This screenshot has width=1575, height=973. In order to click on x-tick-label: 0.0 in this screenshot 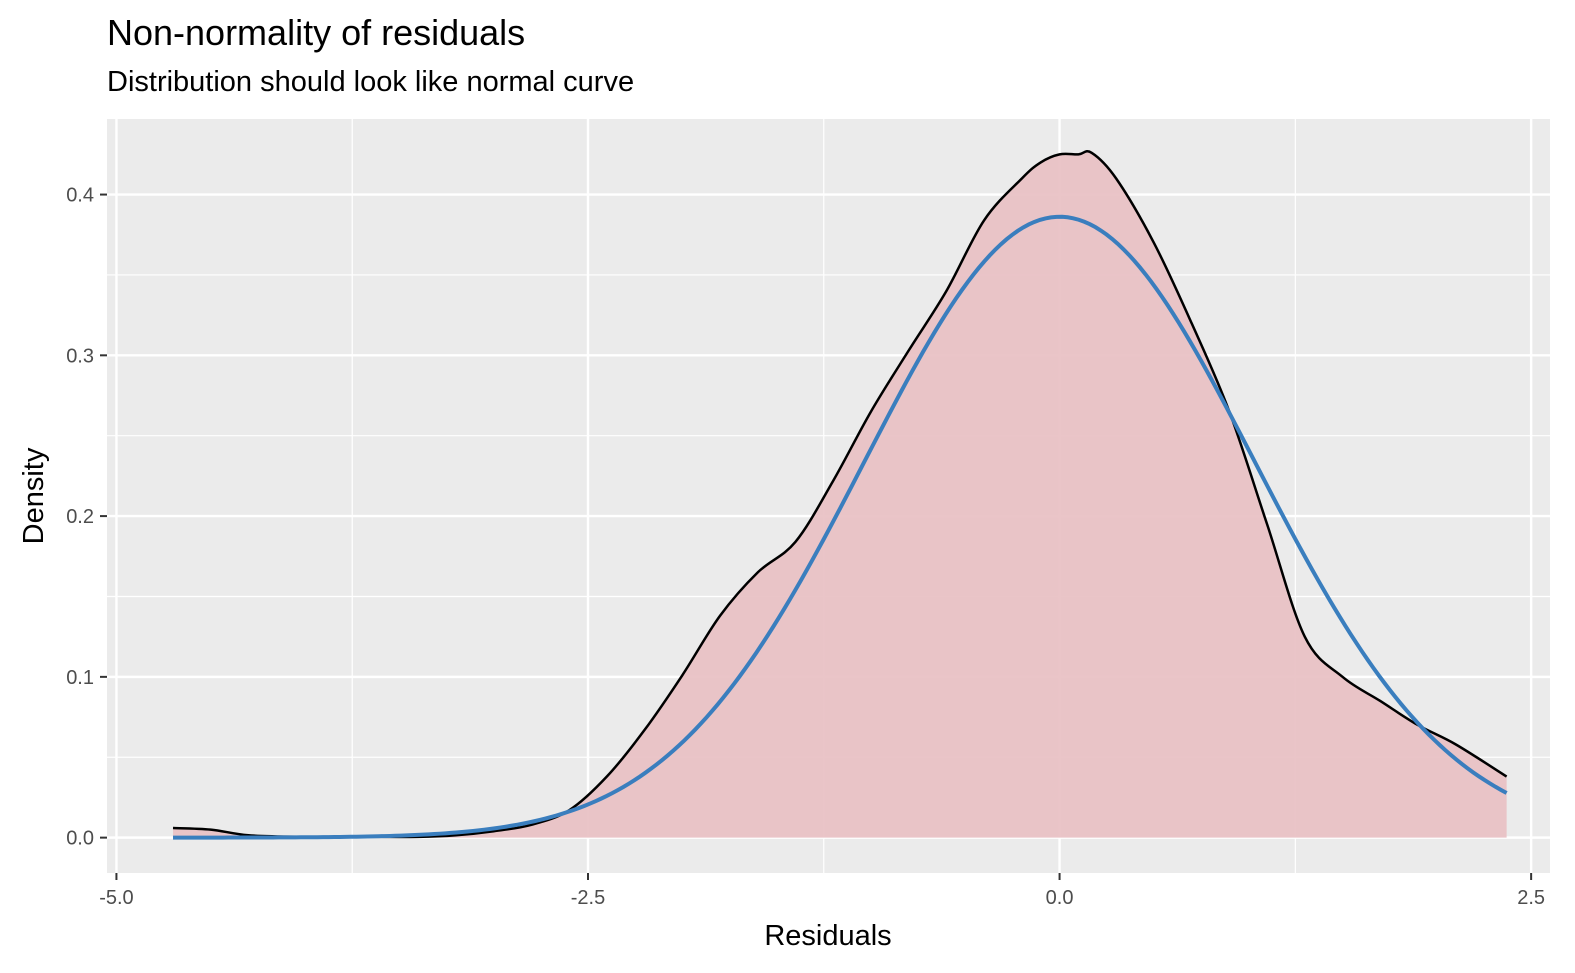, I will do `click(1060, 898)`.